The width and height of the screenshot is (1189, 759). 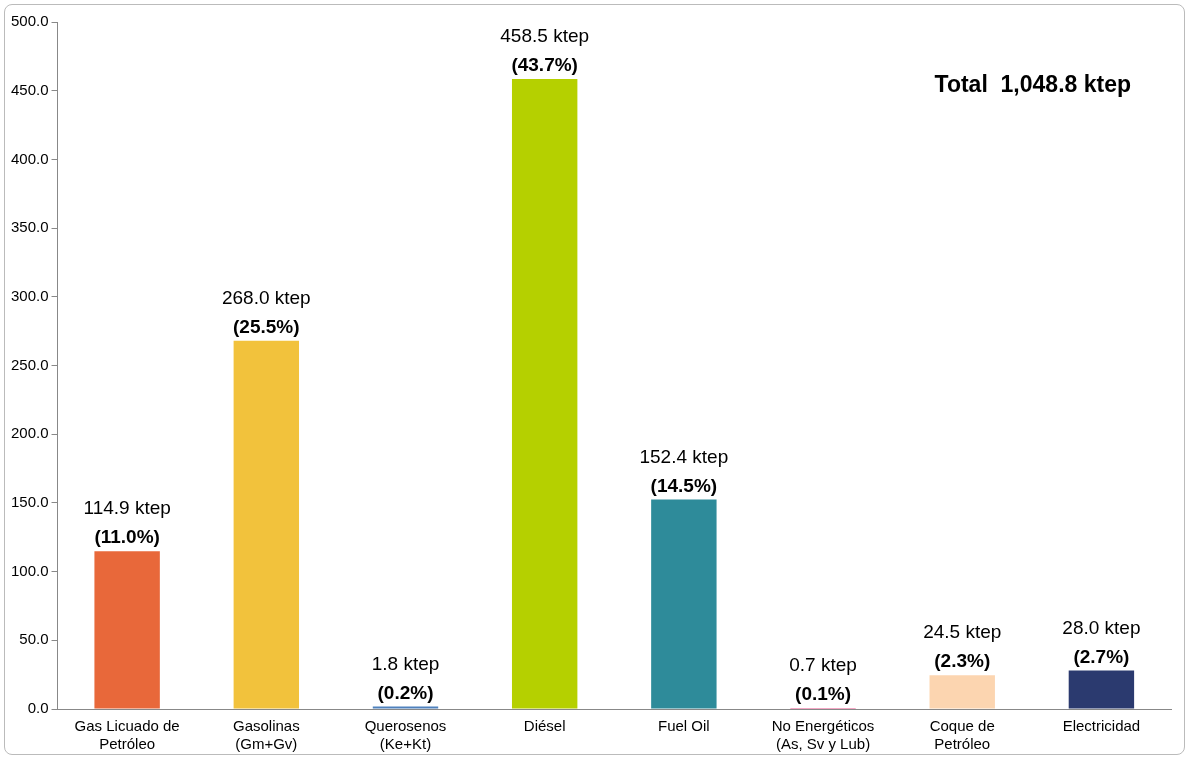 What do you see at coordinates (1101, 641) in the screenshot?
I see `data-label: 28.0 ktep (2.7%)` at bounding box center [1101, 641].